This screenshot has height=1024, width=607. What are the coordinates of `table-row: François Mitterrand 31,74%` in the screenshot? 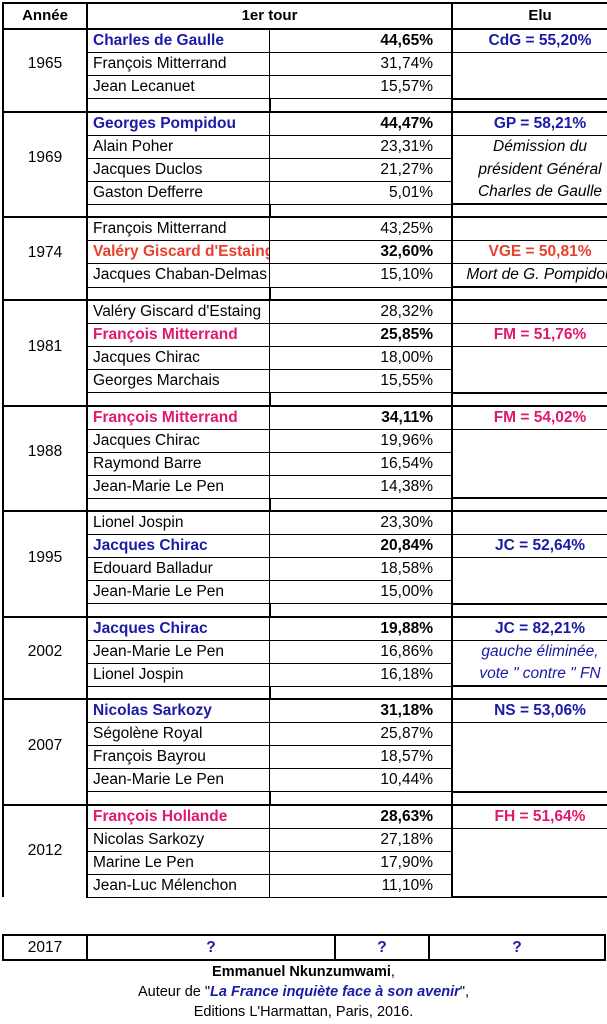 It's located at (305, 64).